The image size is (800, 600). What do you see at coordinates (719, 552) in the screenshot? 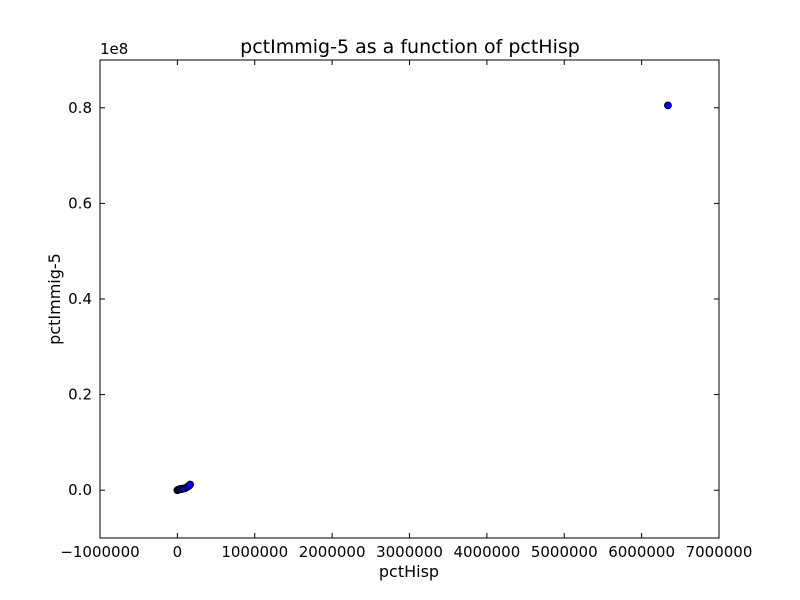
I see `x-tick-label: 7000000` at bounding box center [719, 552].